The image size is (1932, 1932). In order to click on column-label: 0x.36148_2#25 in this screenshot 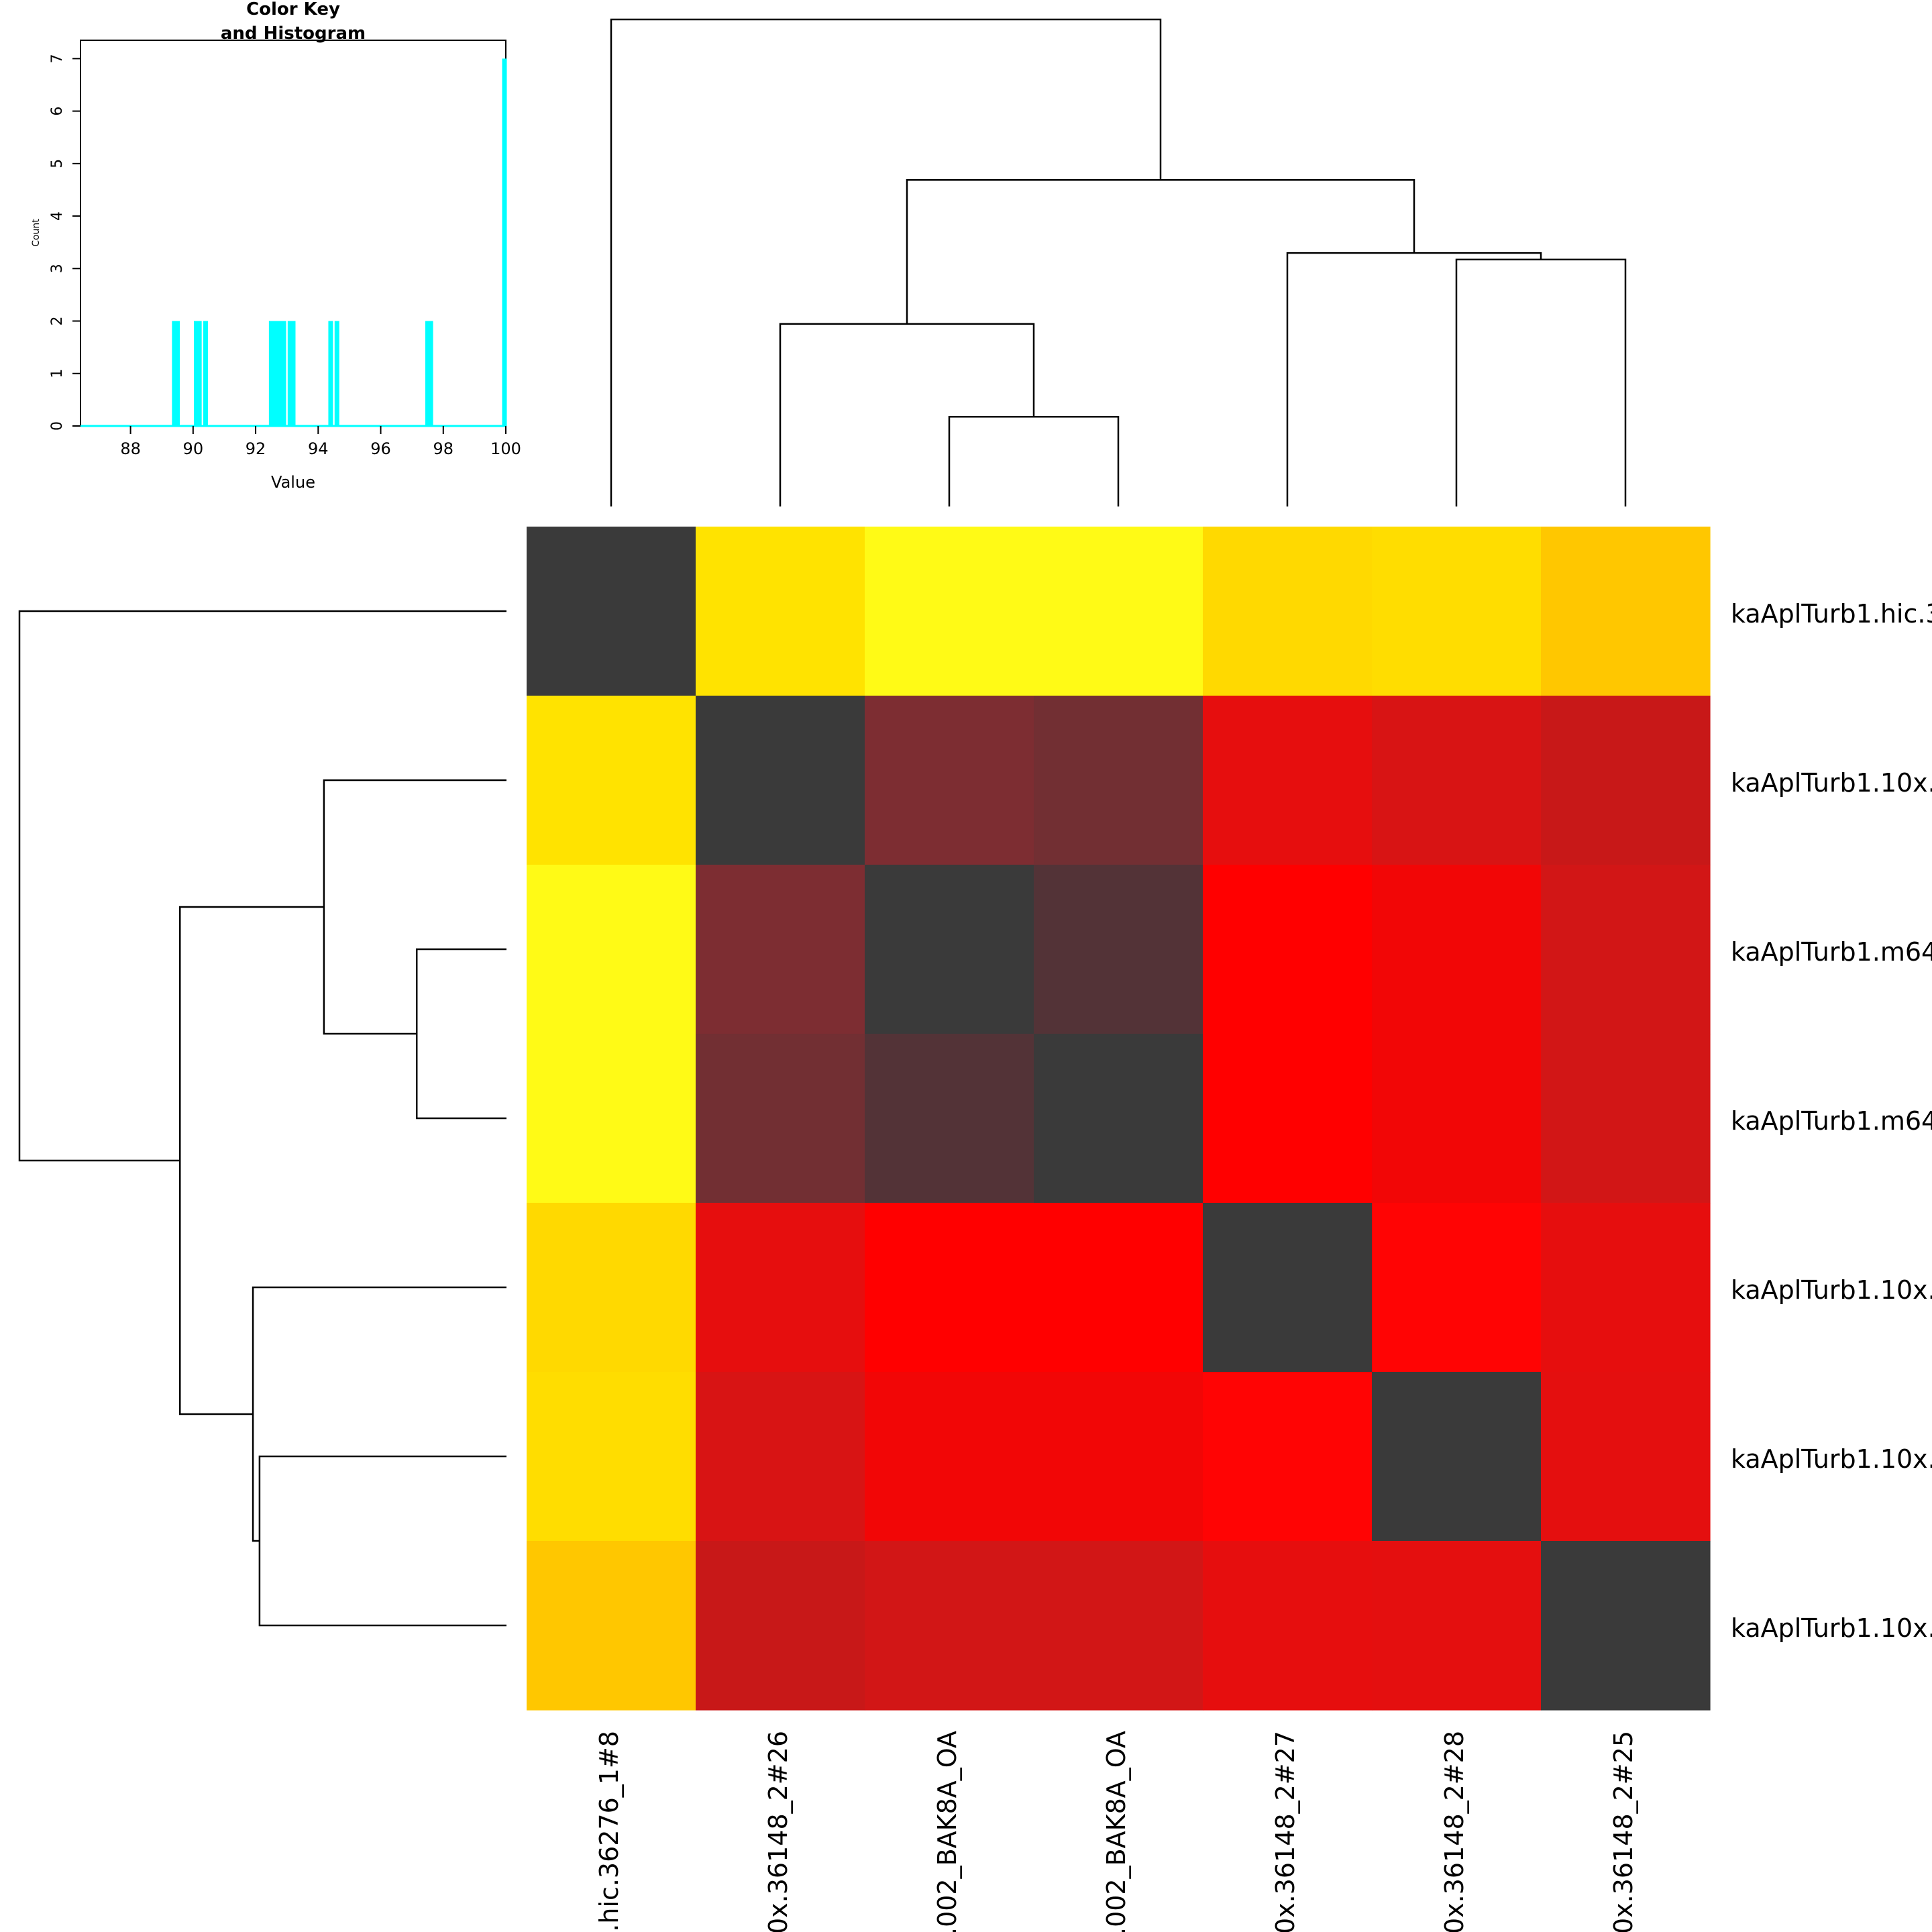, I will do `click(1623, 1831)`.